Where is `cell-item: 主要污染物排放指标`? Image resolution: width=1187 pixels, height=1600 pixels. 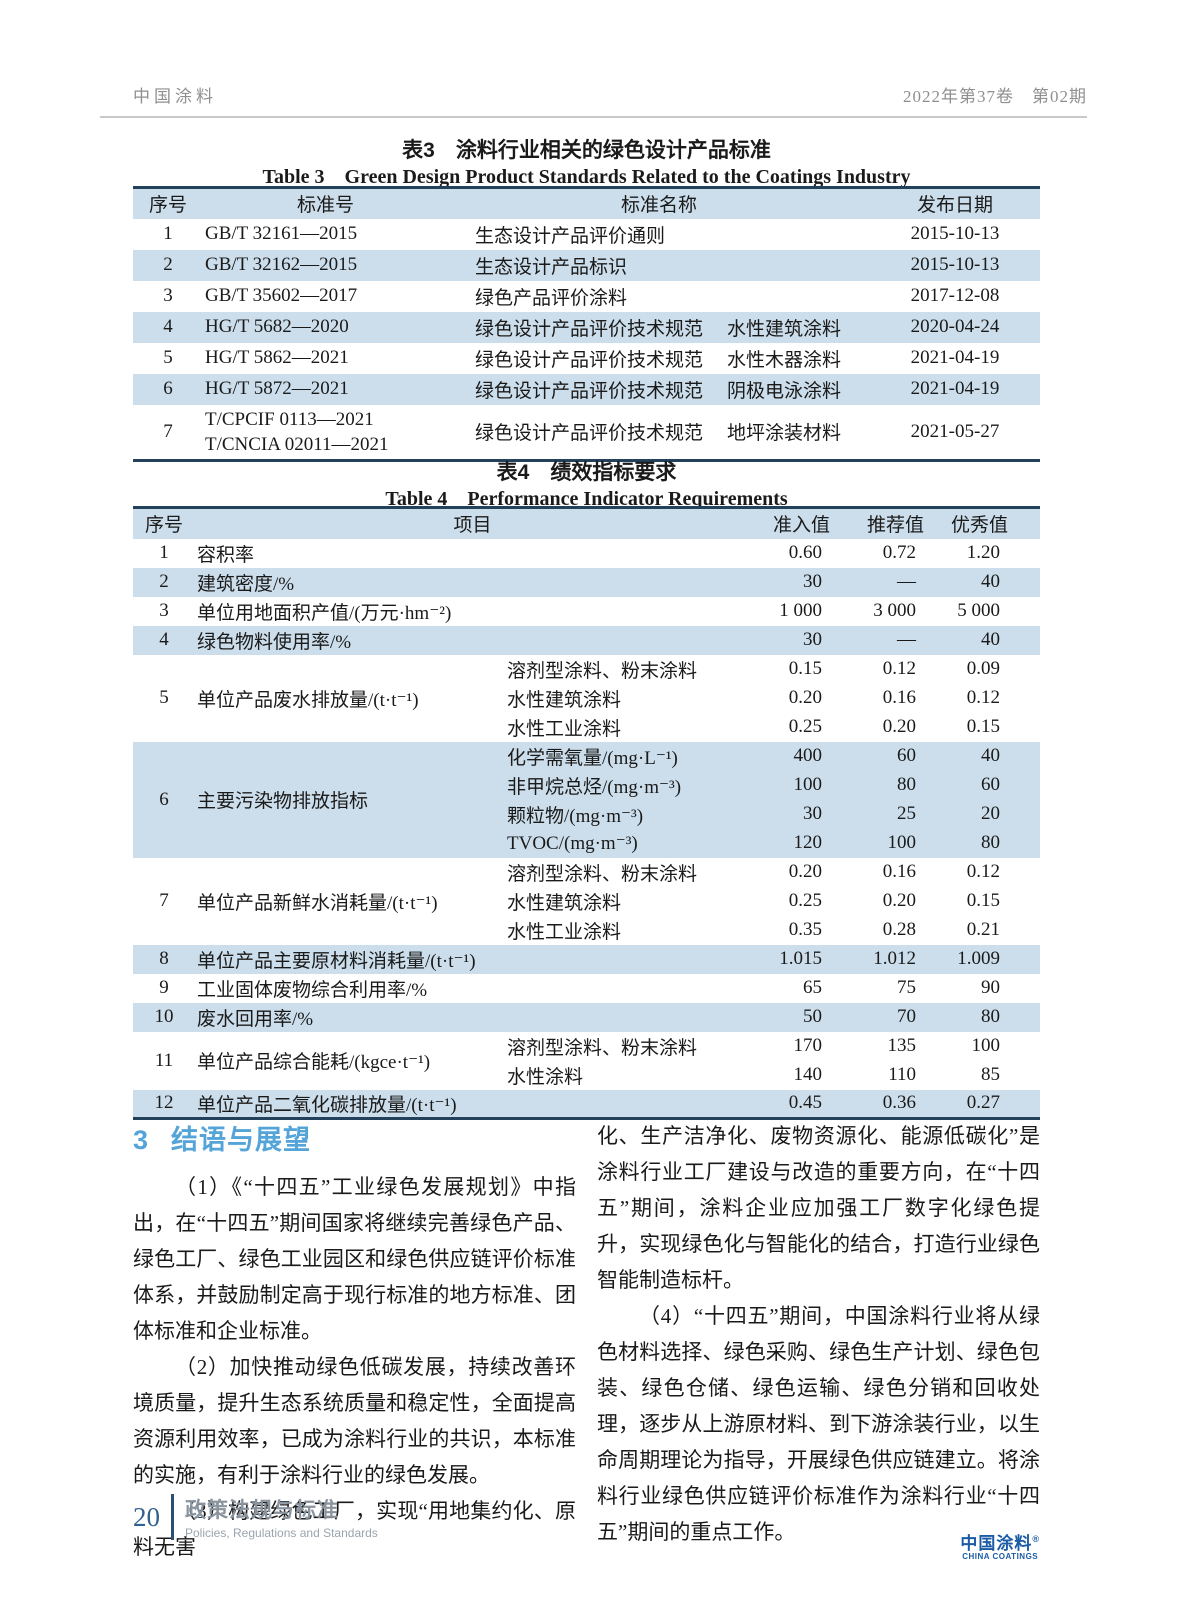 cell-item: 主要污染物排放指标 is located at coordinates (350, 799).